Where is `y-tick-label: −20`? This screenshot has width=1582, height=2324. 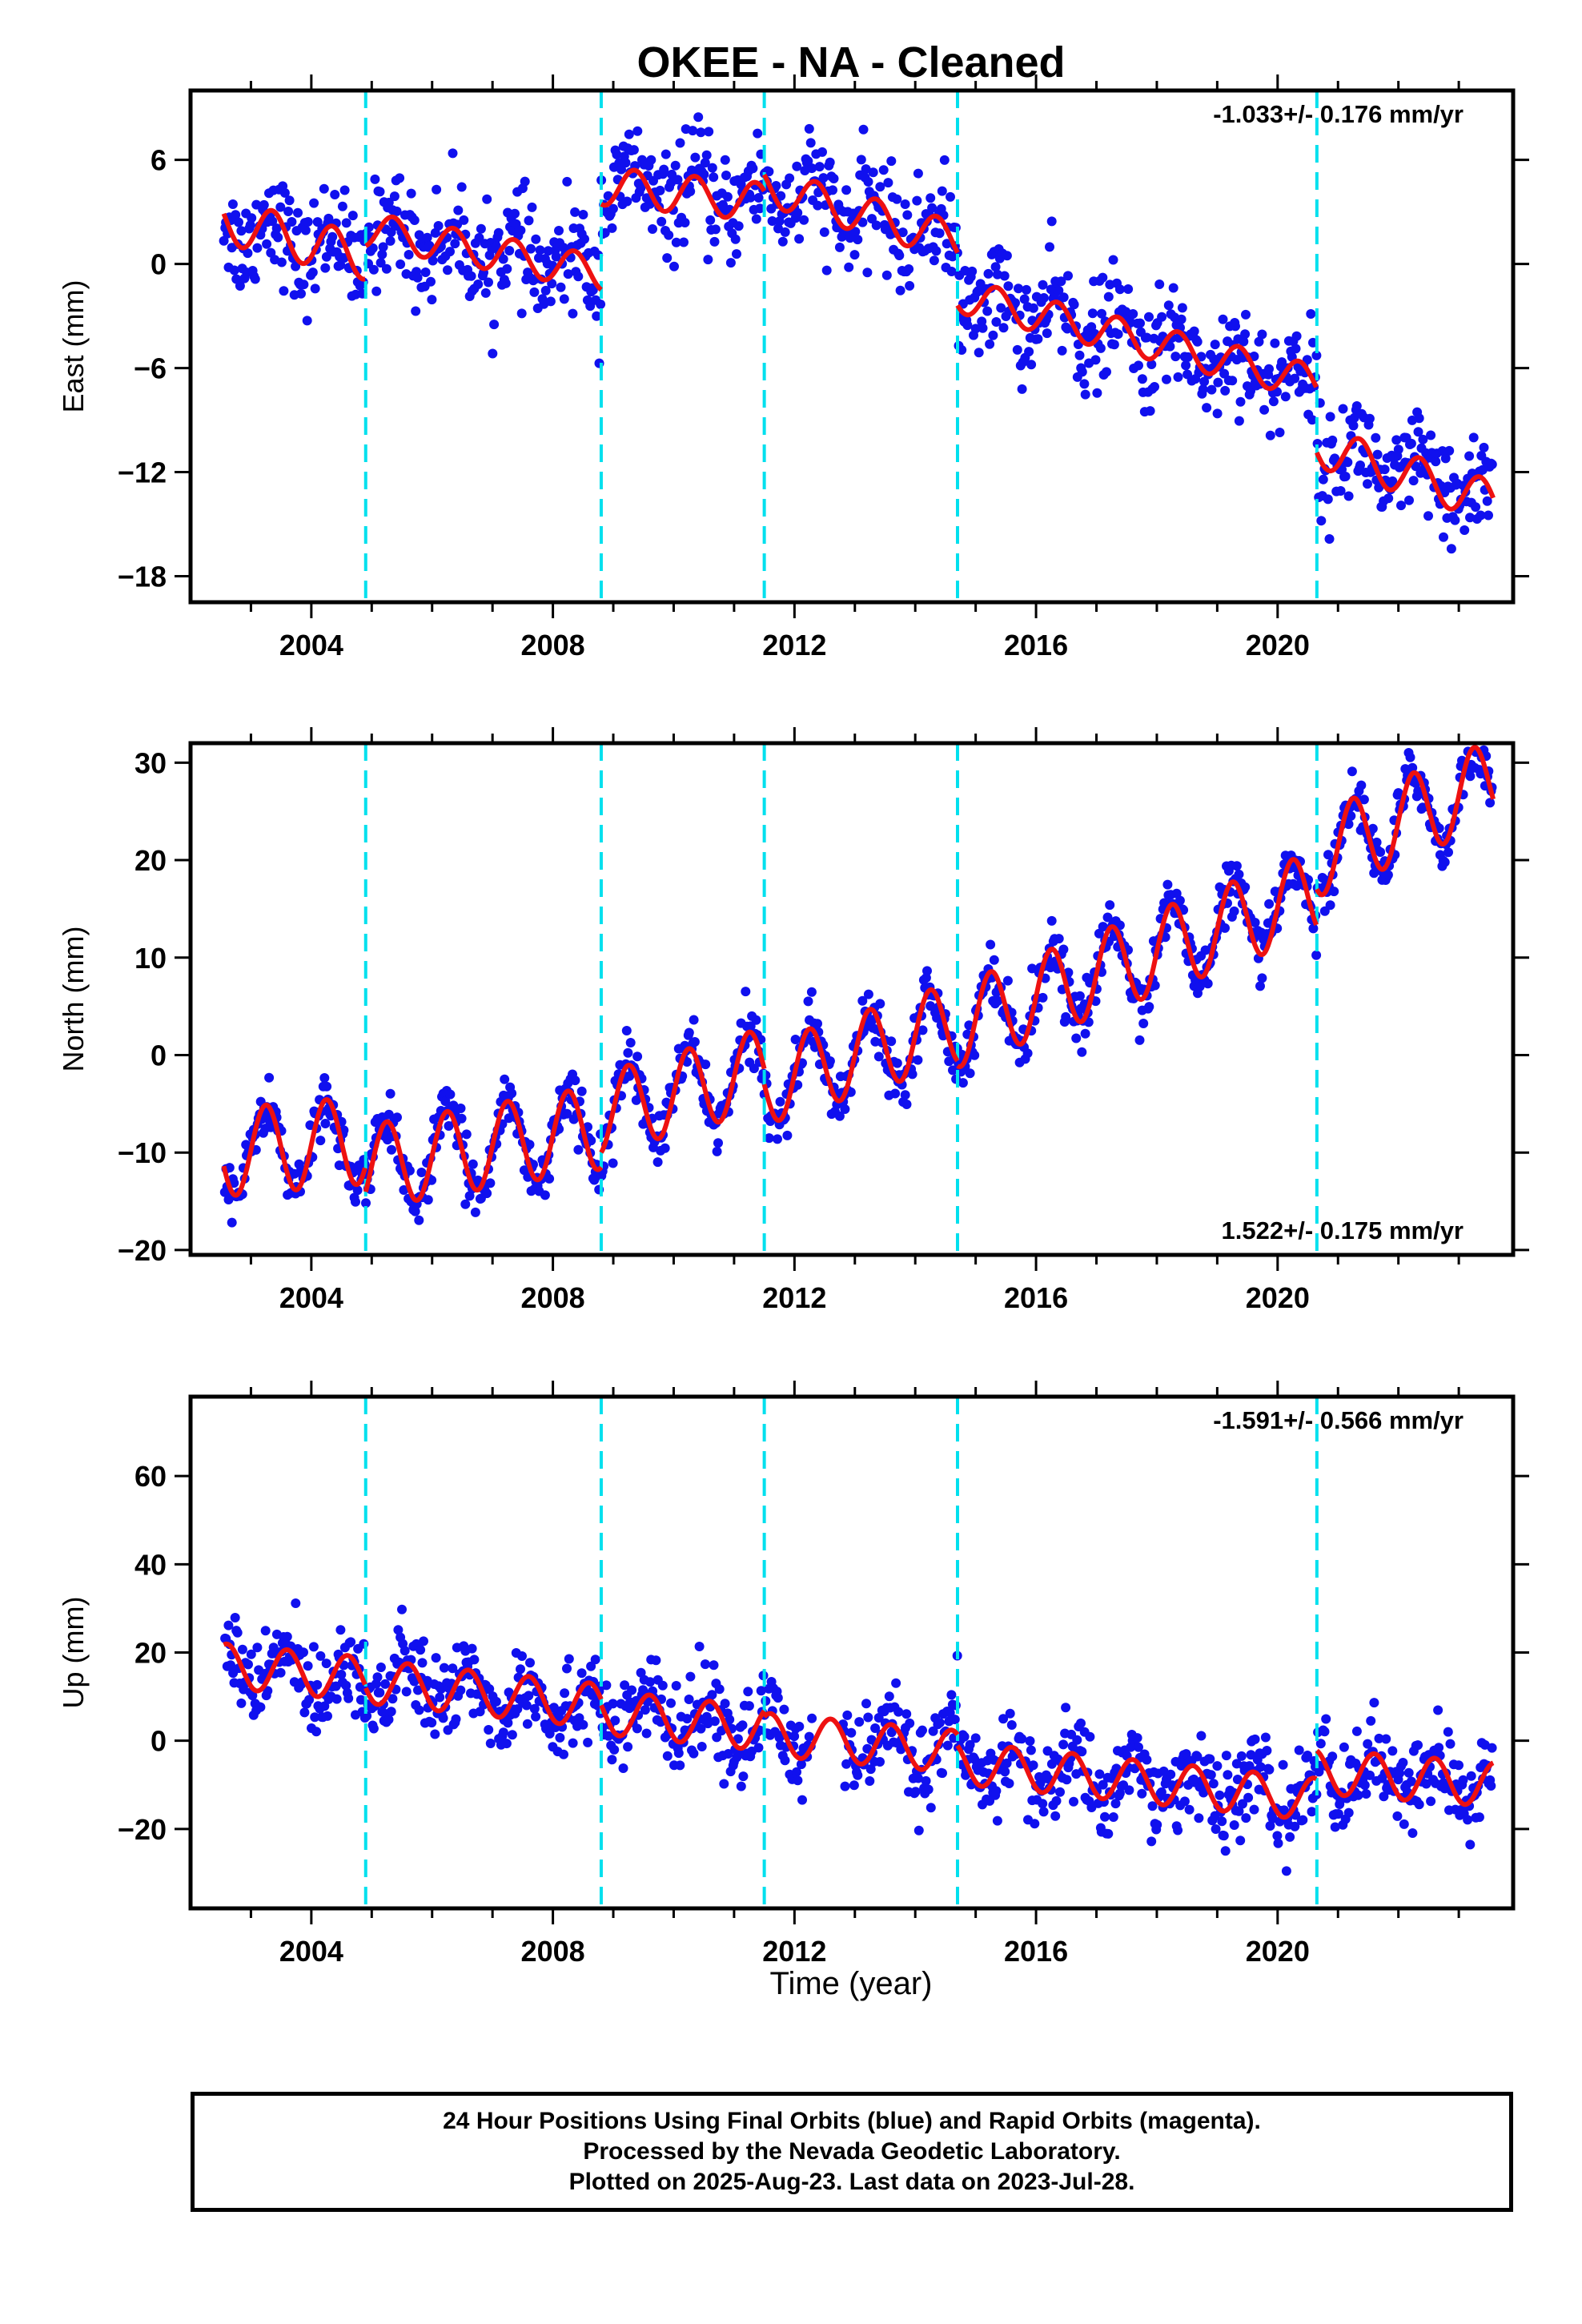 y-tick-label: −20 is located at coordinates (142, 1250).